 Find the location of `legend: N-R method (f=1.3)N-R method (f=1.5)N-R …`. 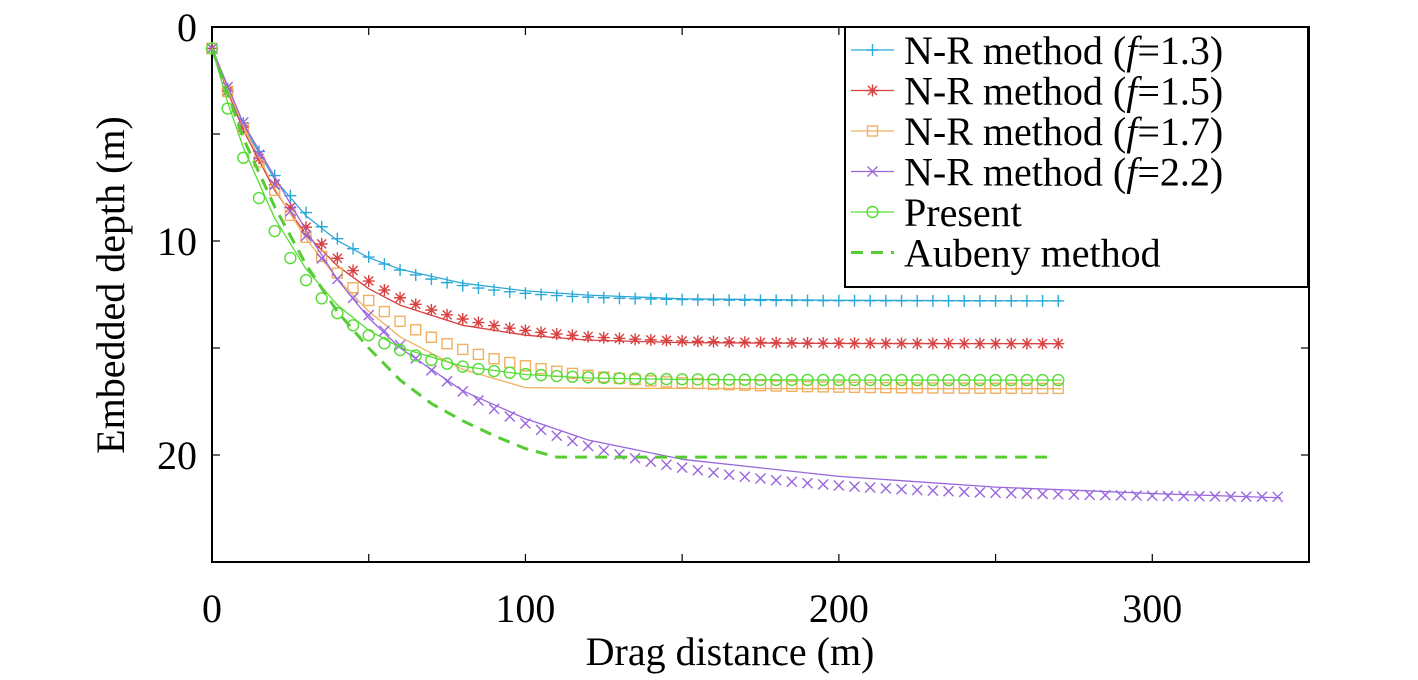

legend: N-R method (f=1.3)N-R method (f=1.5)N-R … is located at coordinates (1076, 157).